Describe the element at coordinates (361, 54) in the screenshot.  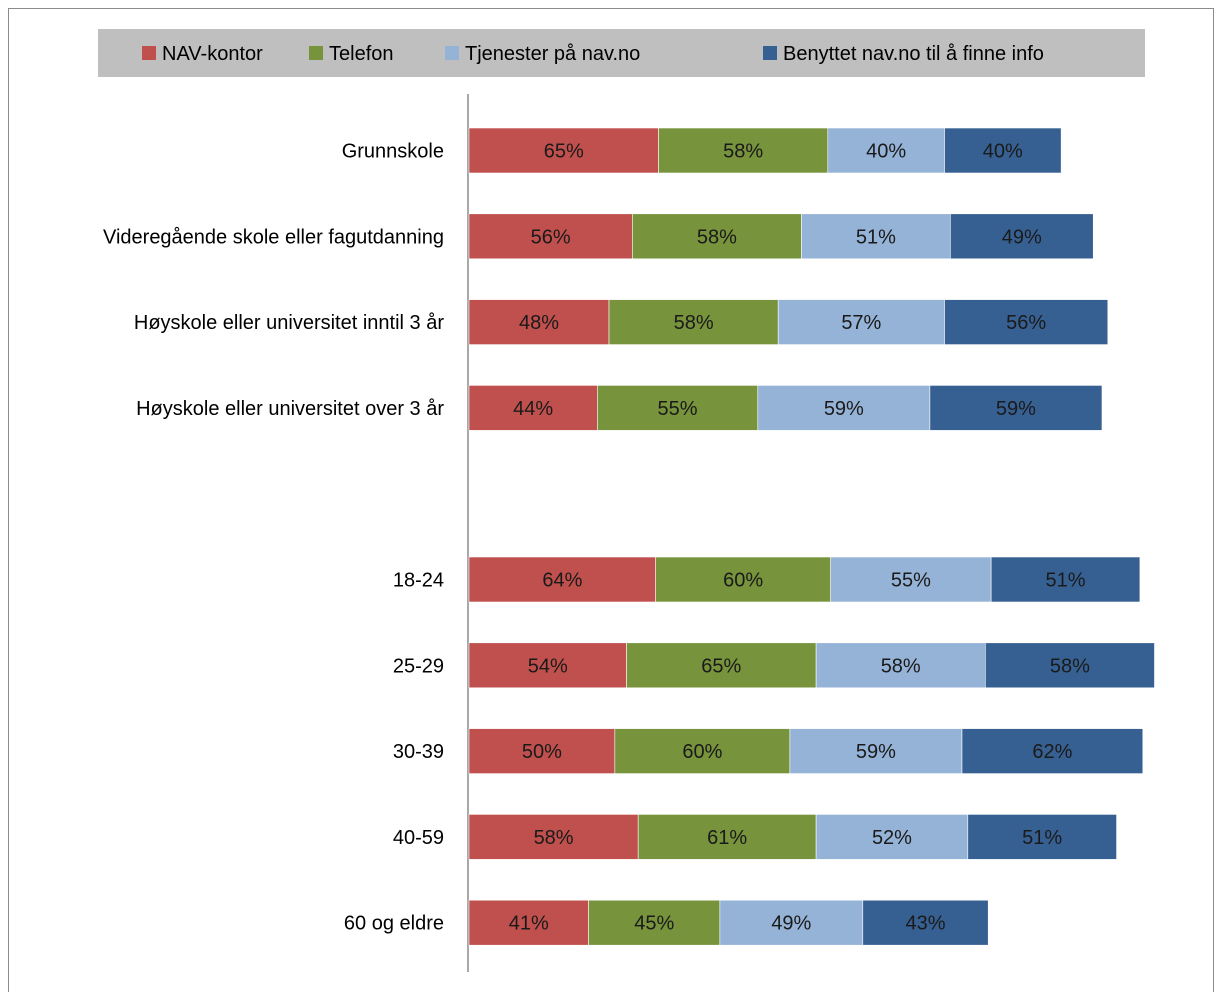
I see `legend-label-2: Telefon` at that location.